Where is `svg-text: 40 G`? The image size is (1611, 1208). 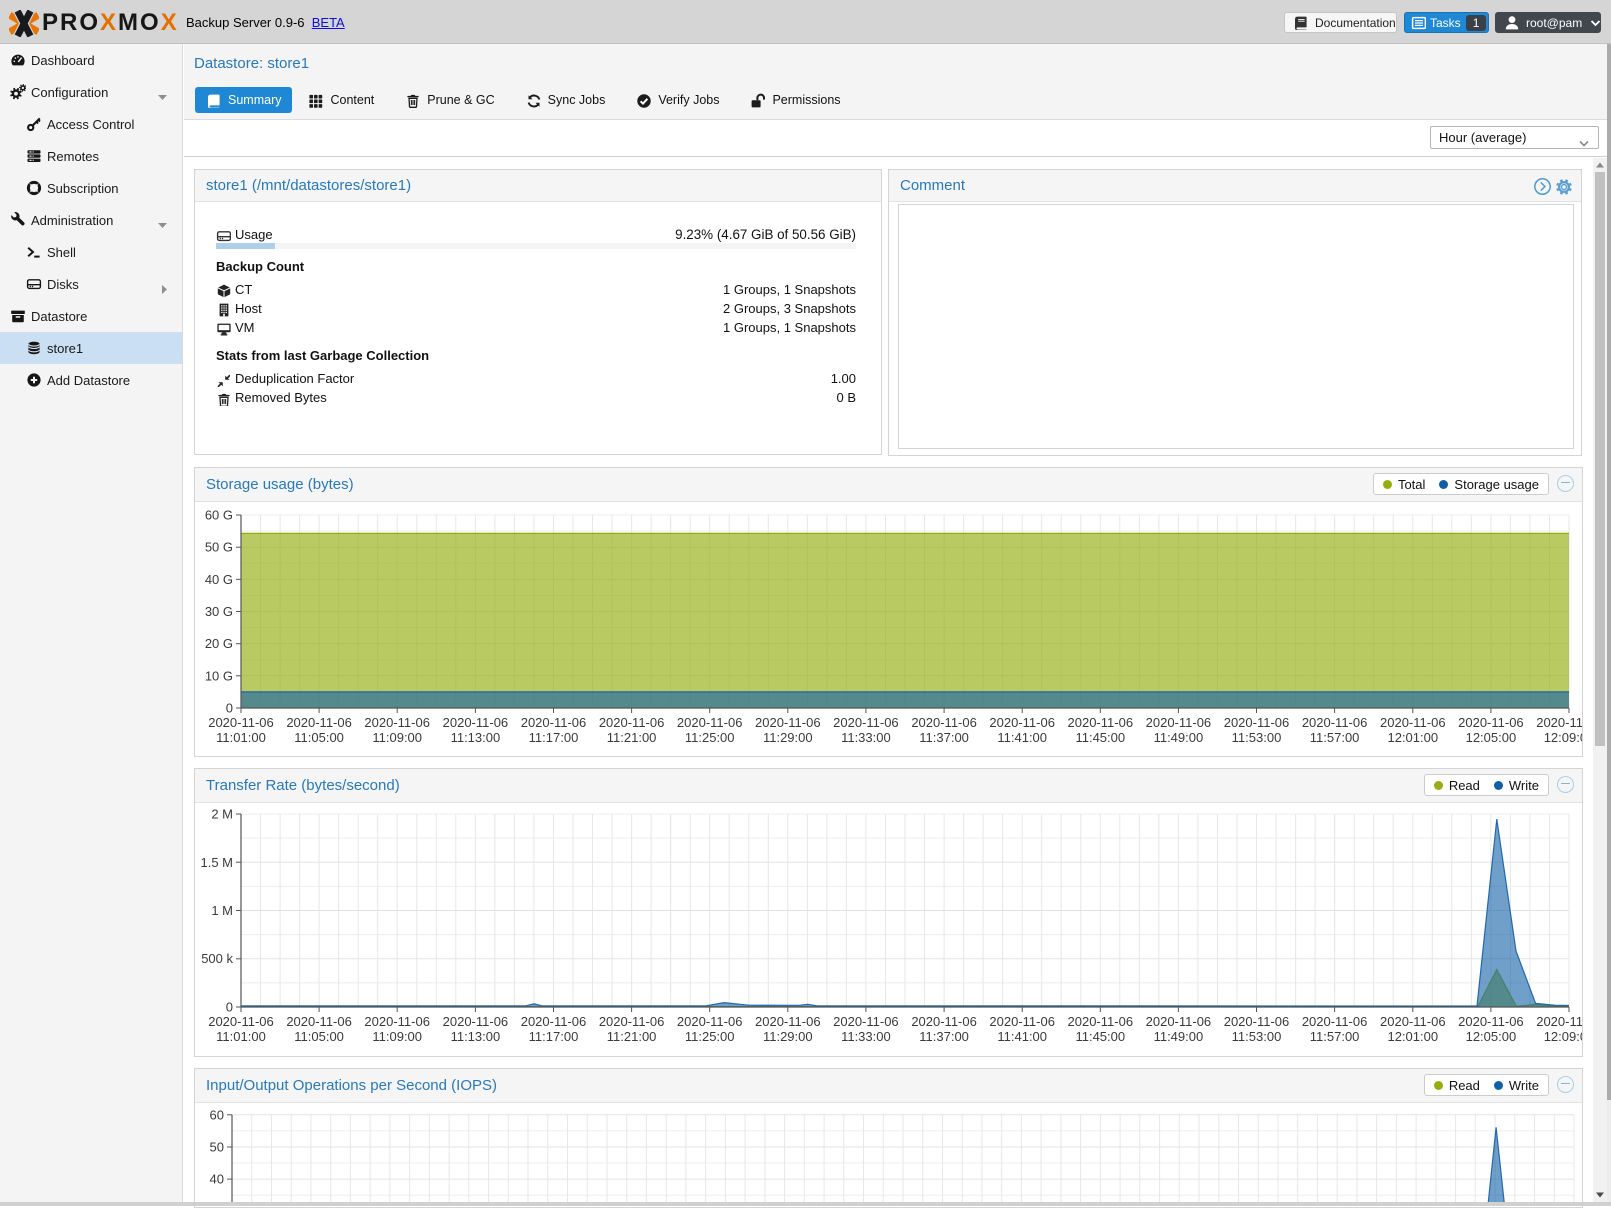 svg-text: 40 G is located at coordinates (219, 579).